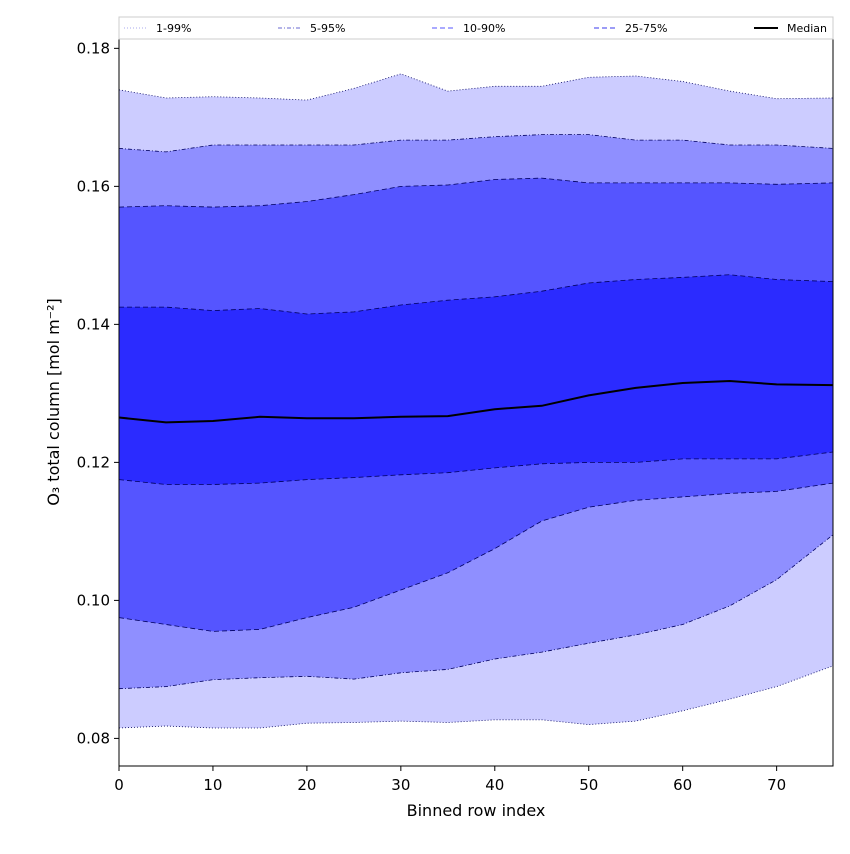  What do you see at coordinates (98, 393) in the screenshot?
I see `y-axis: 0.08 0.10 0.12 0.14 0.16 0.18` at bounding box center [98, 393].